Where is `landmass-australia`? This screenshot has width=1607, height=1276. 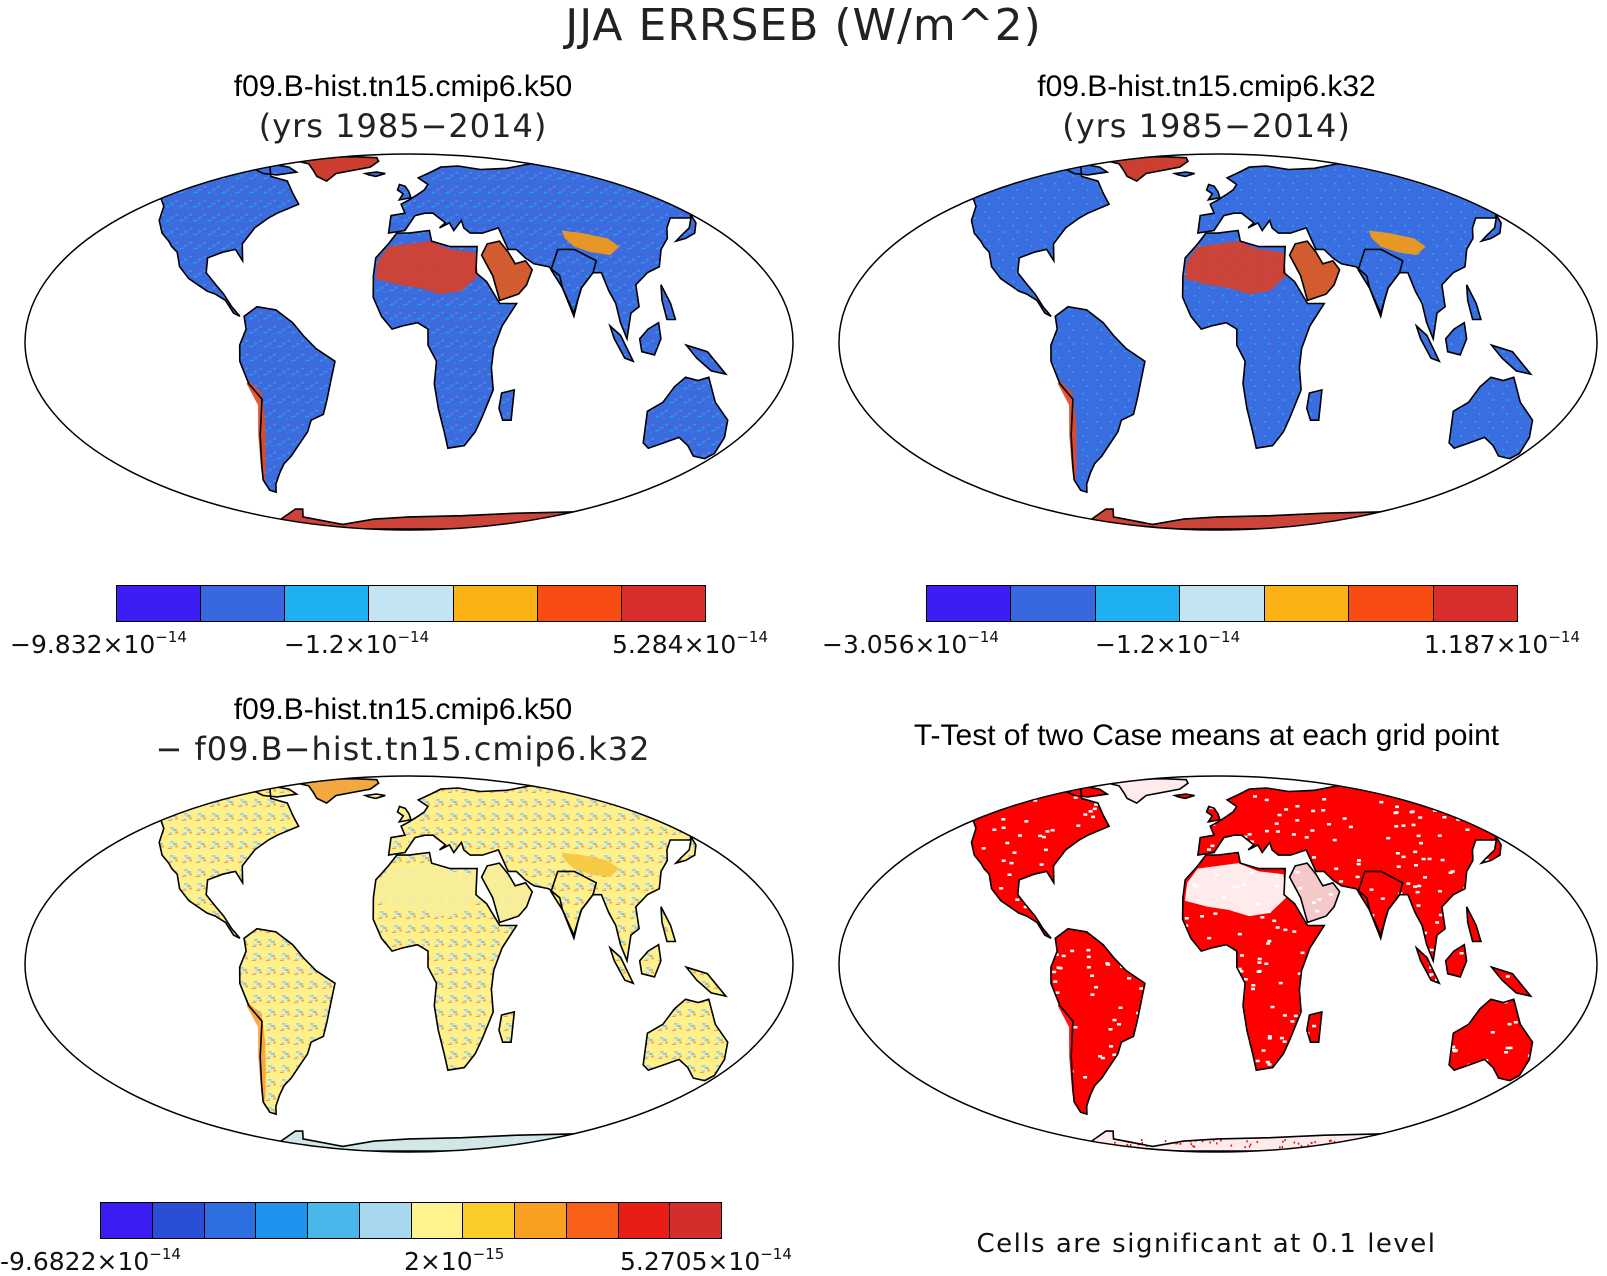 landmass-australia is located at coordinates (1491, 1040).